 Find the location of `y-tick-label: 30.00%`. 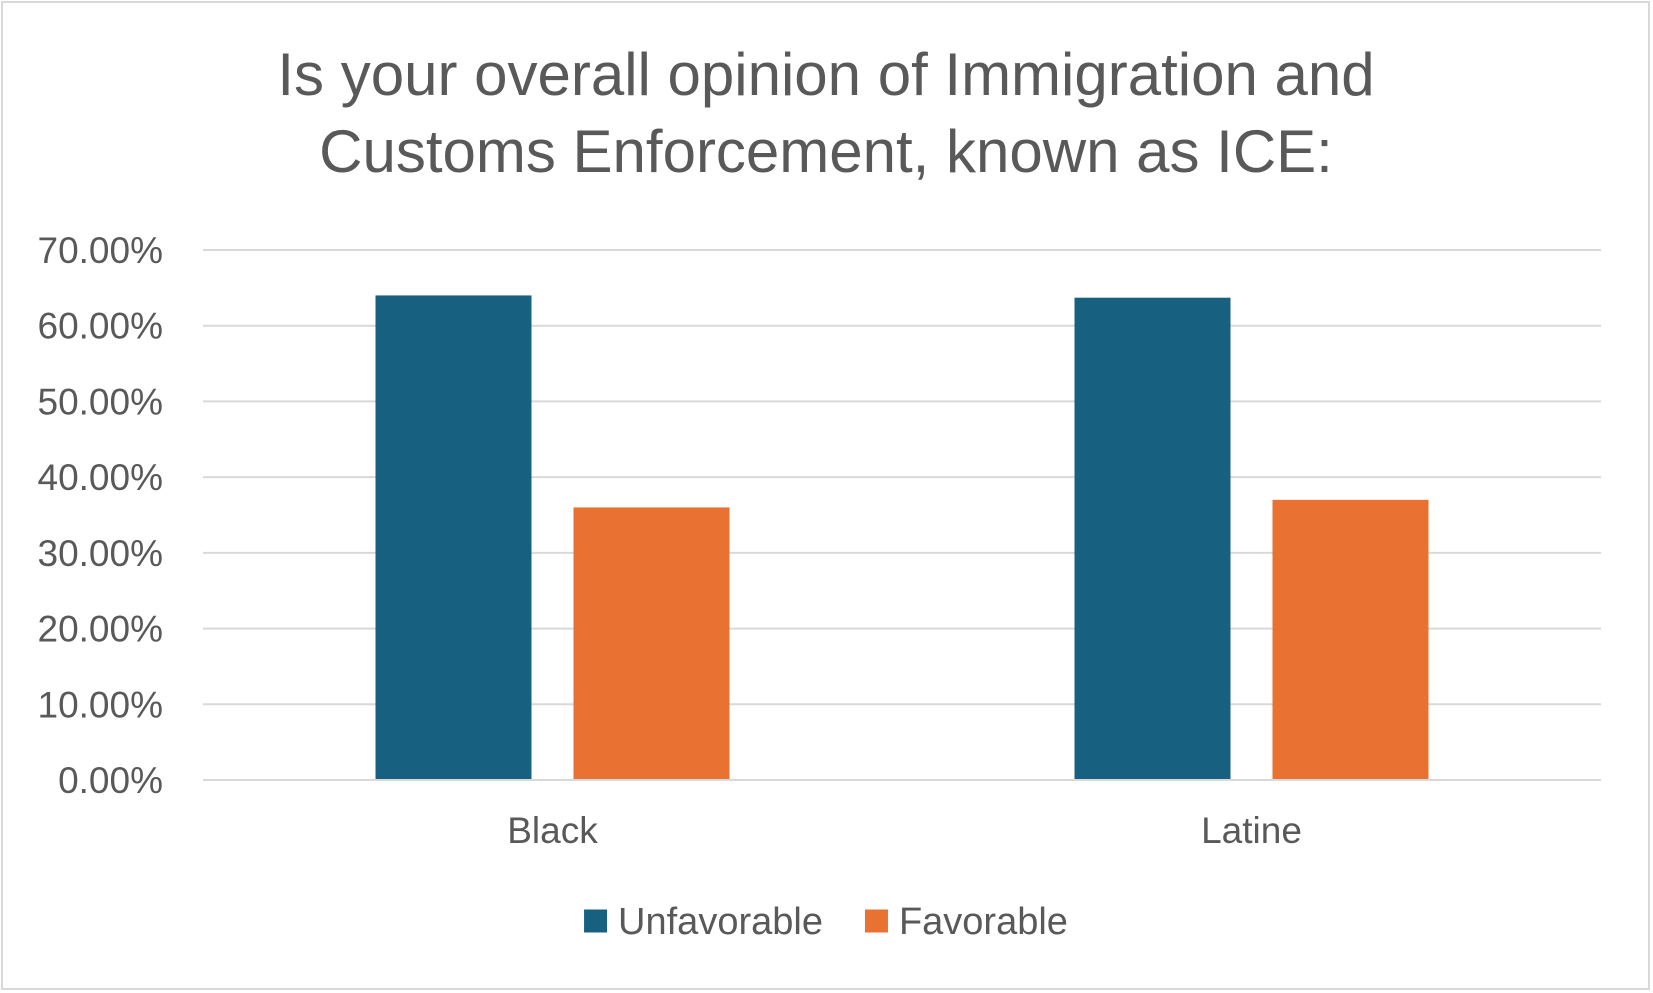

y-tick-label: 30.00% is located at coordinates (101, 553).